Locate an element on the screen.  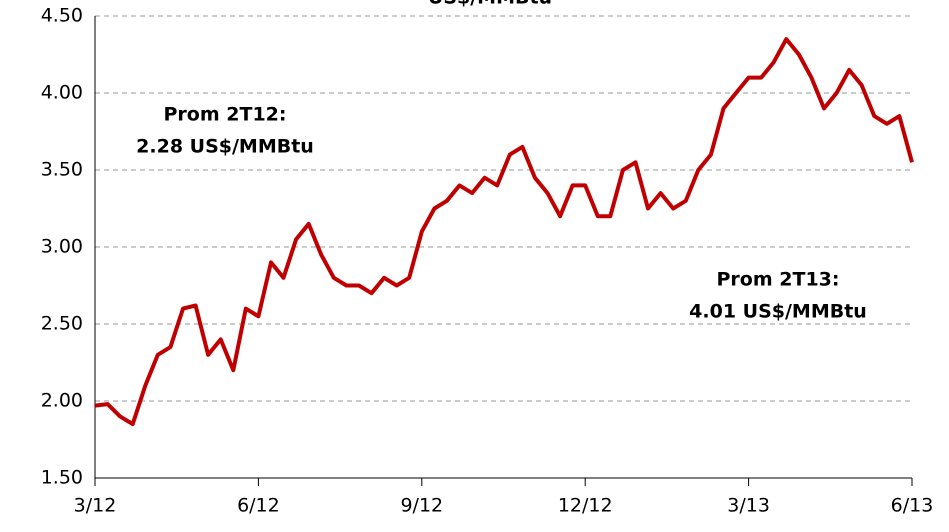
annotation: 4.01 US$/MMBtu is located at coordinates (778, 312).